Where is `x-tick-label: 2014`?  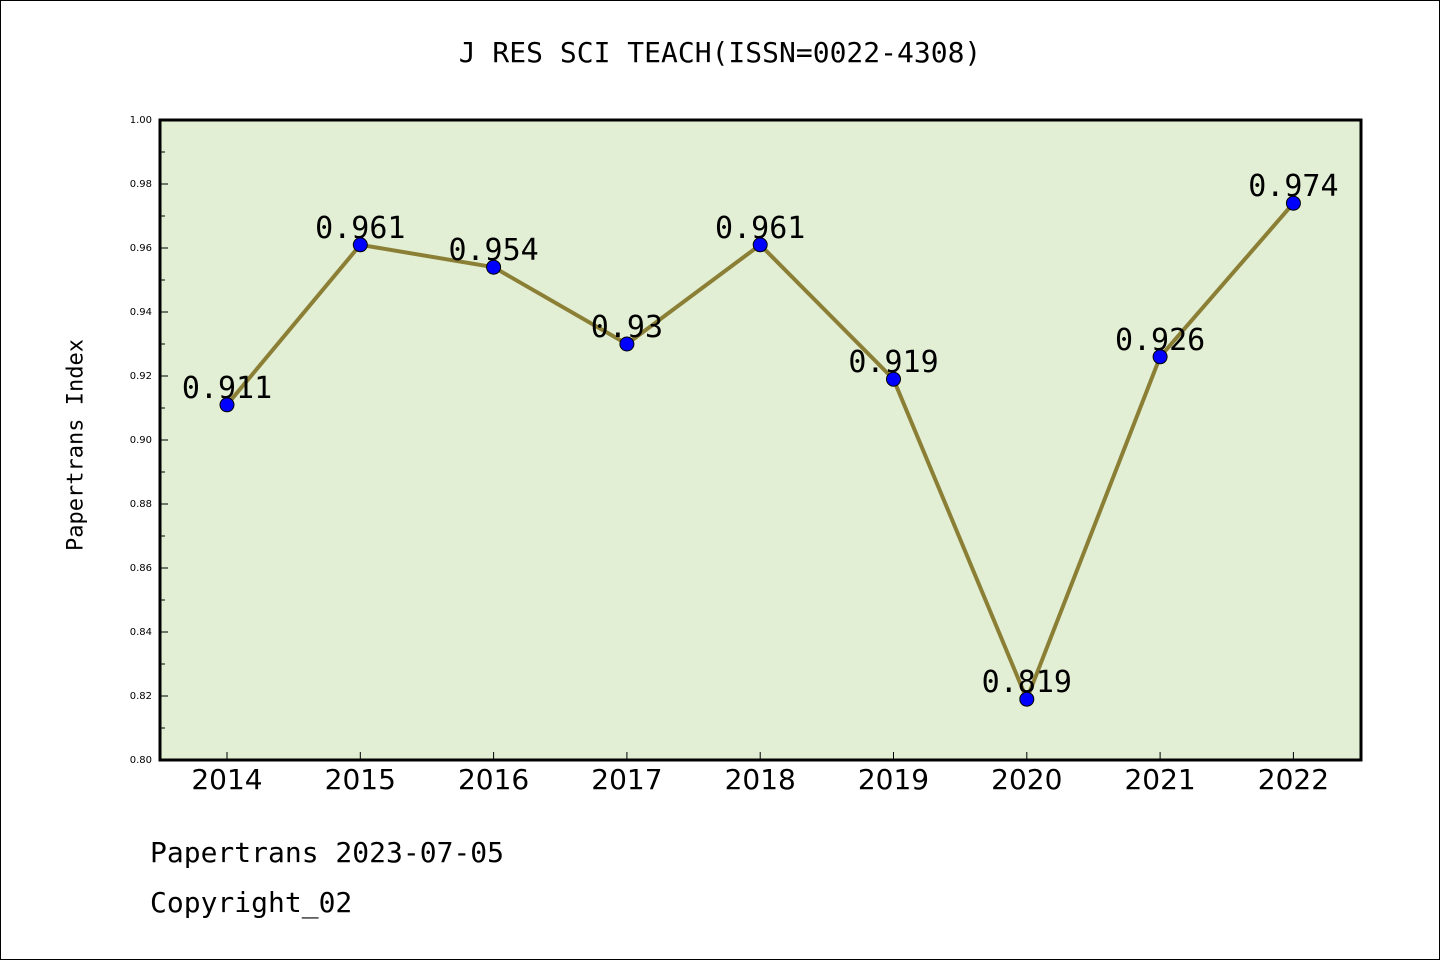
x-tick-label: 2014 is located at coordinates (226, 779).